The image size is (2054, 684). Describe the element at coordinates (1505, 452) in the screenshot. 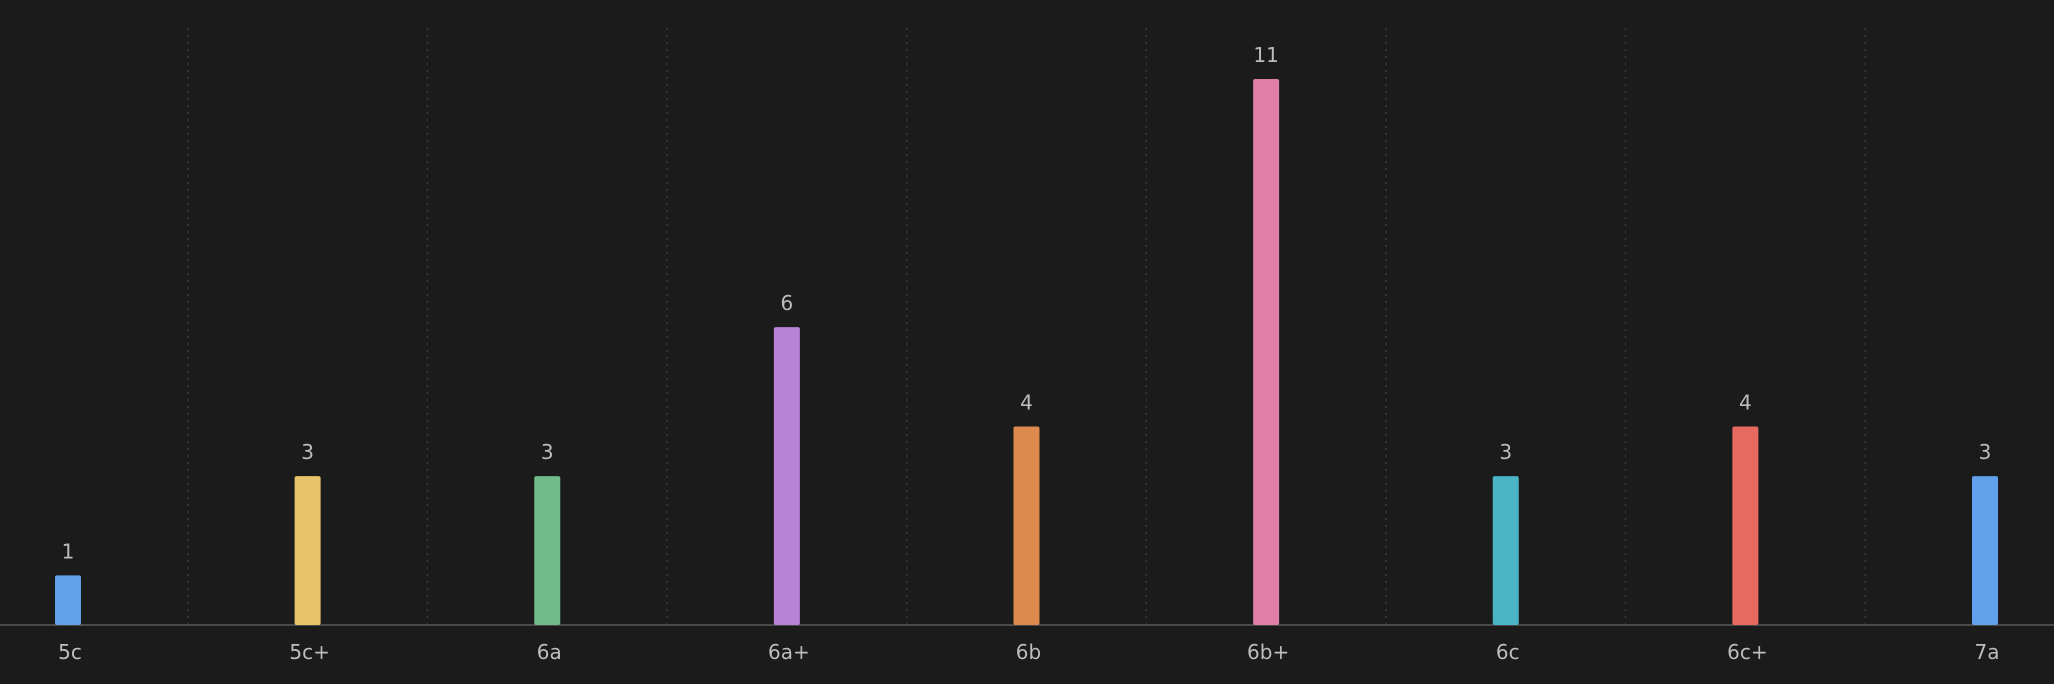

I see `value-label-6c: 3` at that location.